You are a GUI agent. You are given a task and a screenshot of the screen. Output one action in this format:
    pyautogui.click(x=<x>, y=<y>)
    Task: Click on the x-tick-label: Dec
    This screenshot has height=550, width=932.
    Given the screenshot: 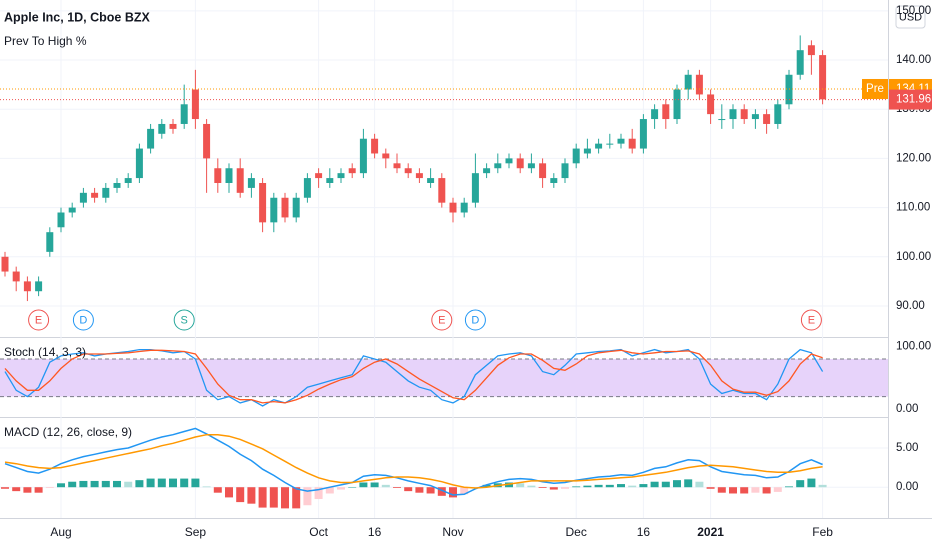 What is the action you would take?
    pyautogui.click(x=576, y=532)
    